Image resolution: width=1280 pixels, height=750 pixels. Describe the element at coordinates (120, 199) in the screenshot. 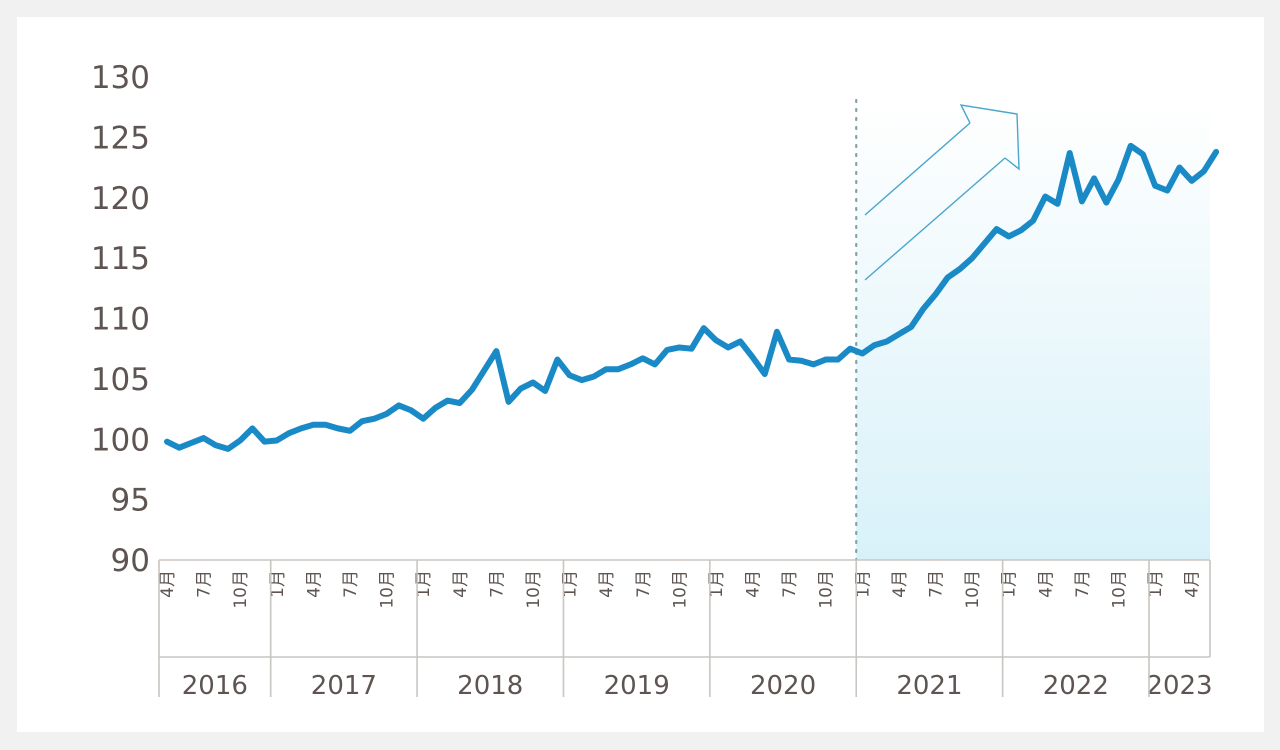

I see `y-tick-label: 120` at that location.